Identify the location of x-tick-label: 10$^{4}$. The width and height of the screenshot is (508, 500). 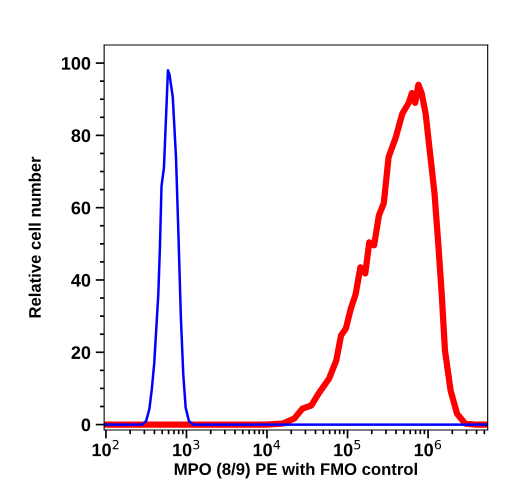
(267, 448).